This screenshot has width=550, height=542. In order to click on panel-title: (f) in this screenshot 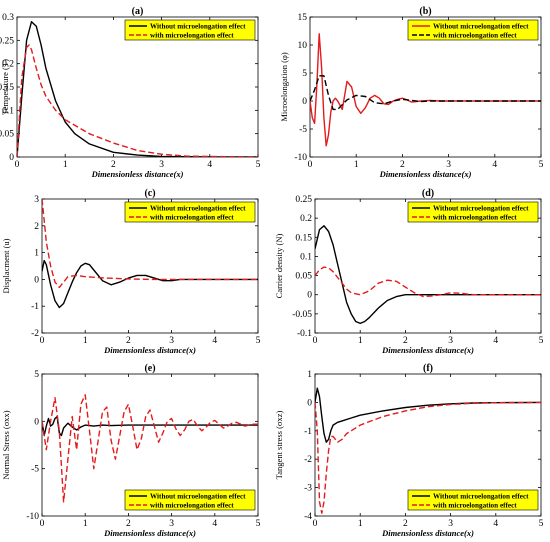, I will do `click(428, 368)`.